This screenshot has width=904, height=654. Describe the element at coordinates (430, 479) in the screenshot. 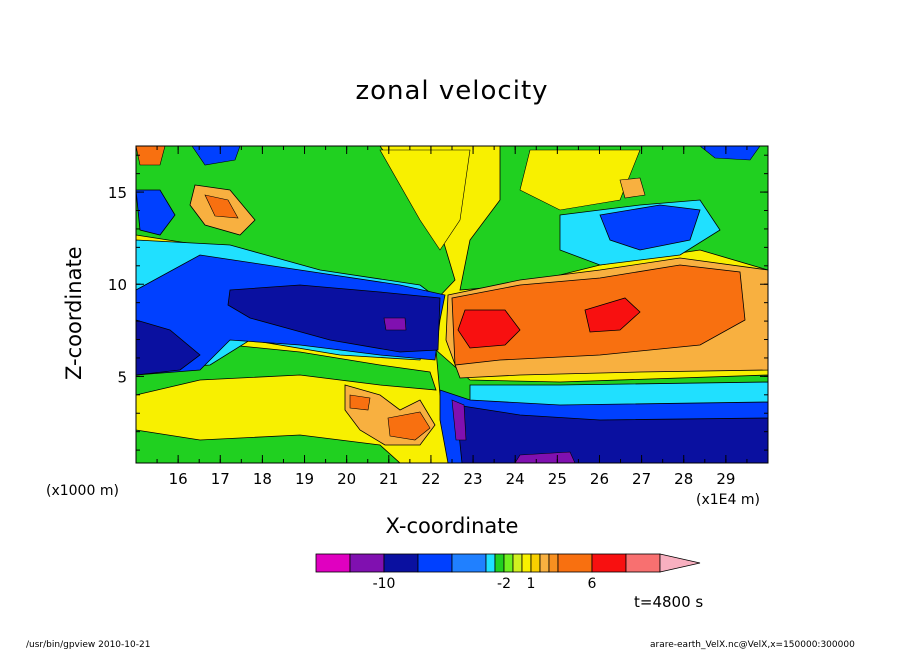

I see `x-tick-label: 22` at that location.